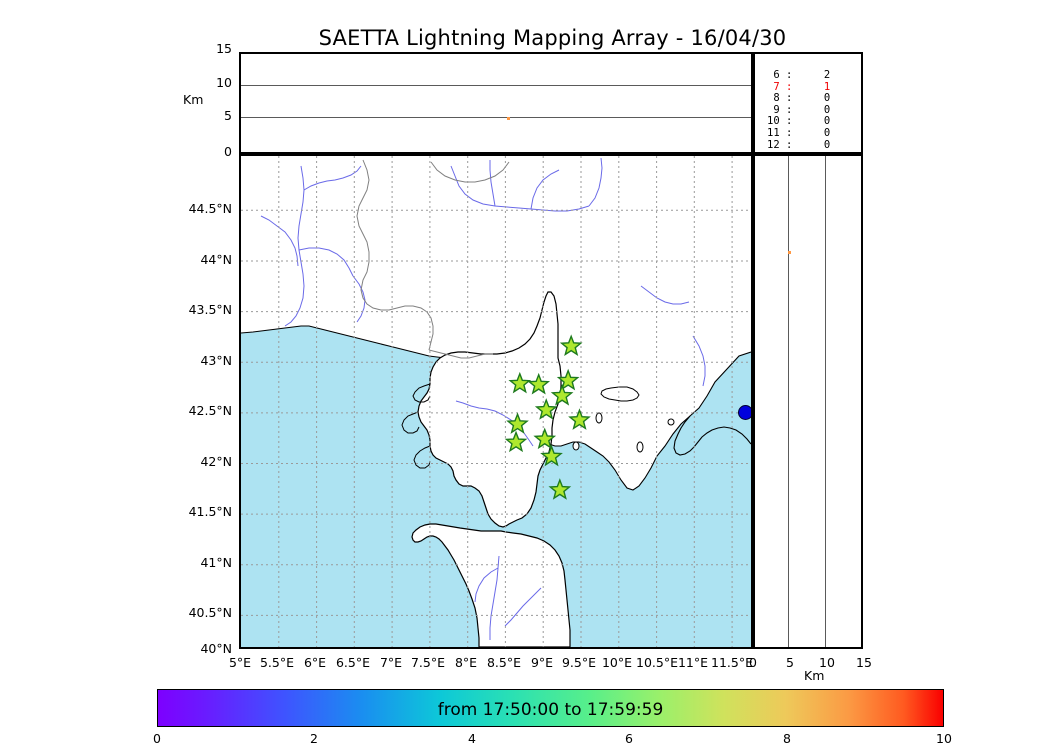 Image resolution: width=1050 pixels, height=750 pixels. I want to click on map-ytick-41: 41°N, so click(216, 562).